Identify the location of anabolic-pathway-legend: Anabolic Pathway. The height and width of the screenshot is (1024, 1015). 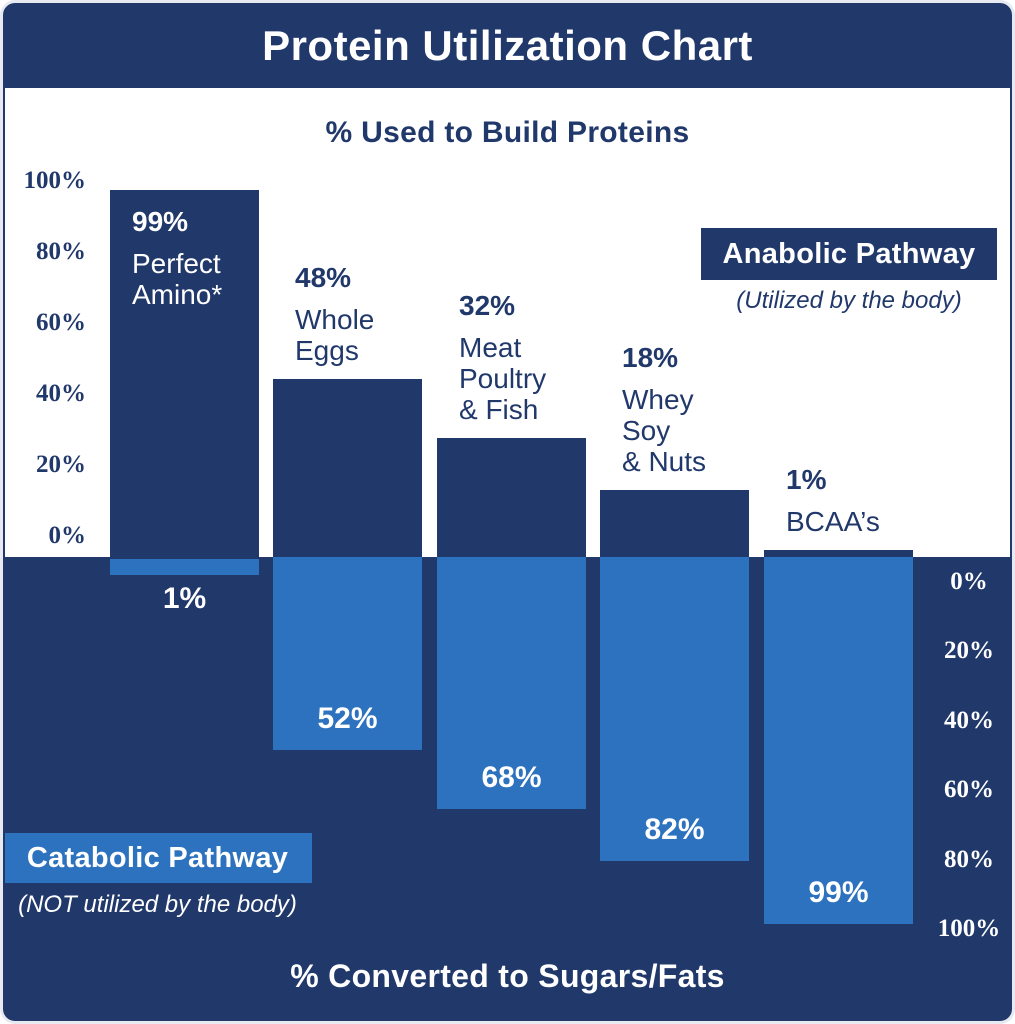
(849, 254).